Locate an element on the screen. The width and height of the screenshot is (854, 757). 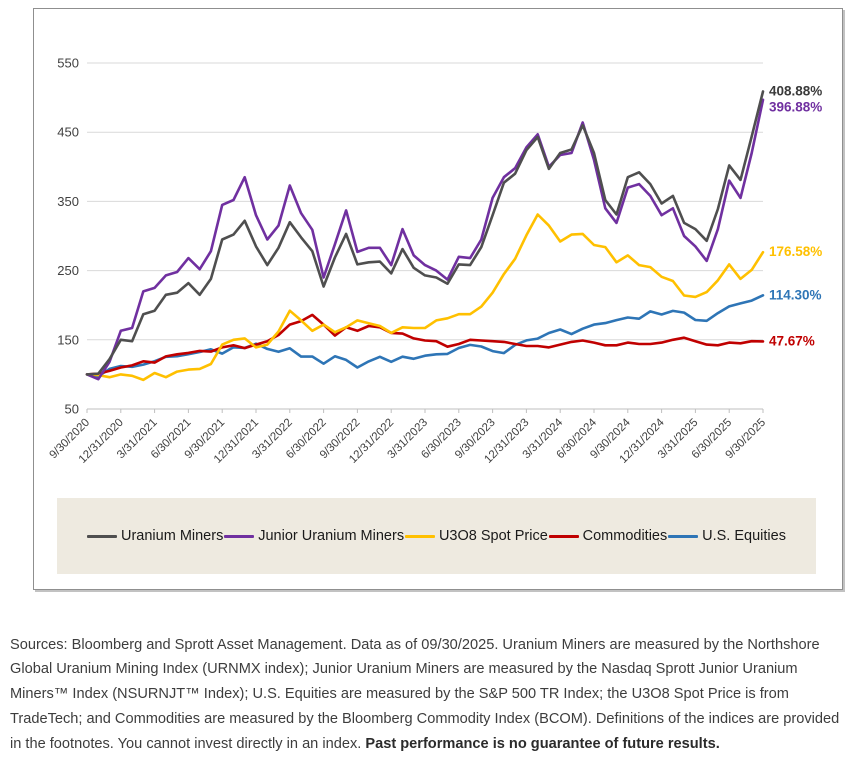
series-line-commodities is located at coordinates (425, 344).